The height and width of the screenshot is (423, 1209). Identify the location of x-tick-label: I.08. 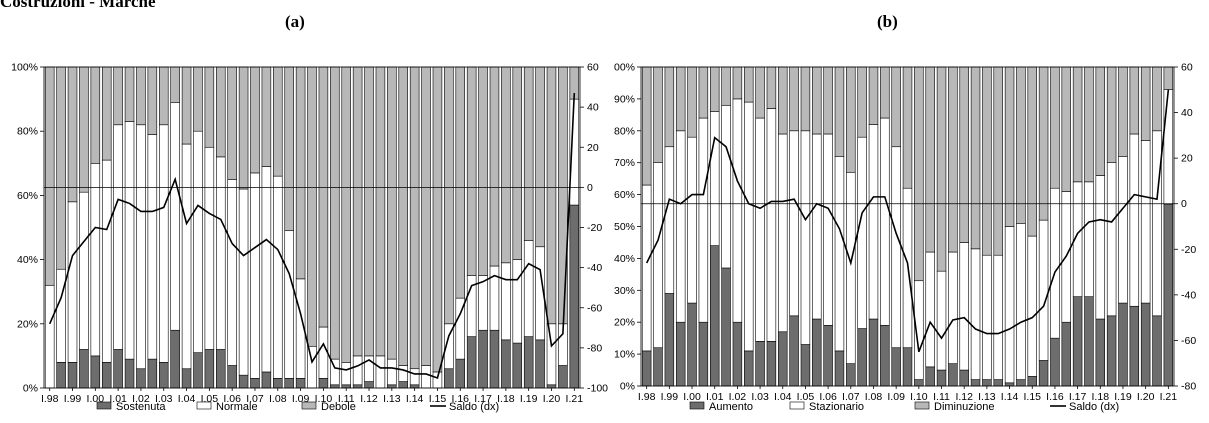
(874, 397).